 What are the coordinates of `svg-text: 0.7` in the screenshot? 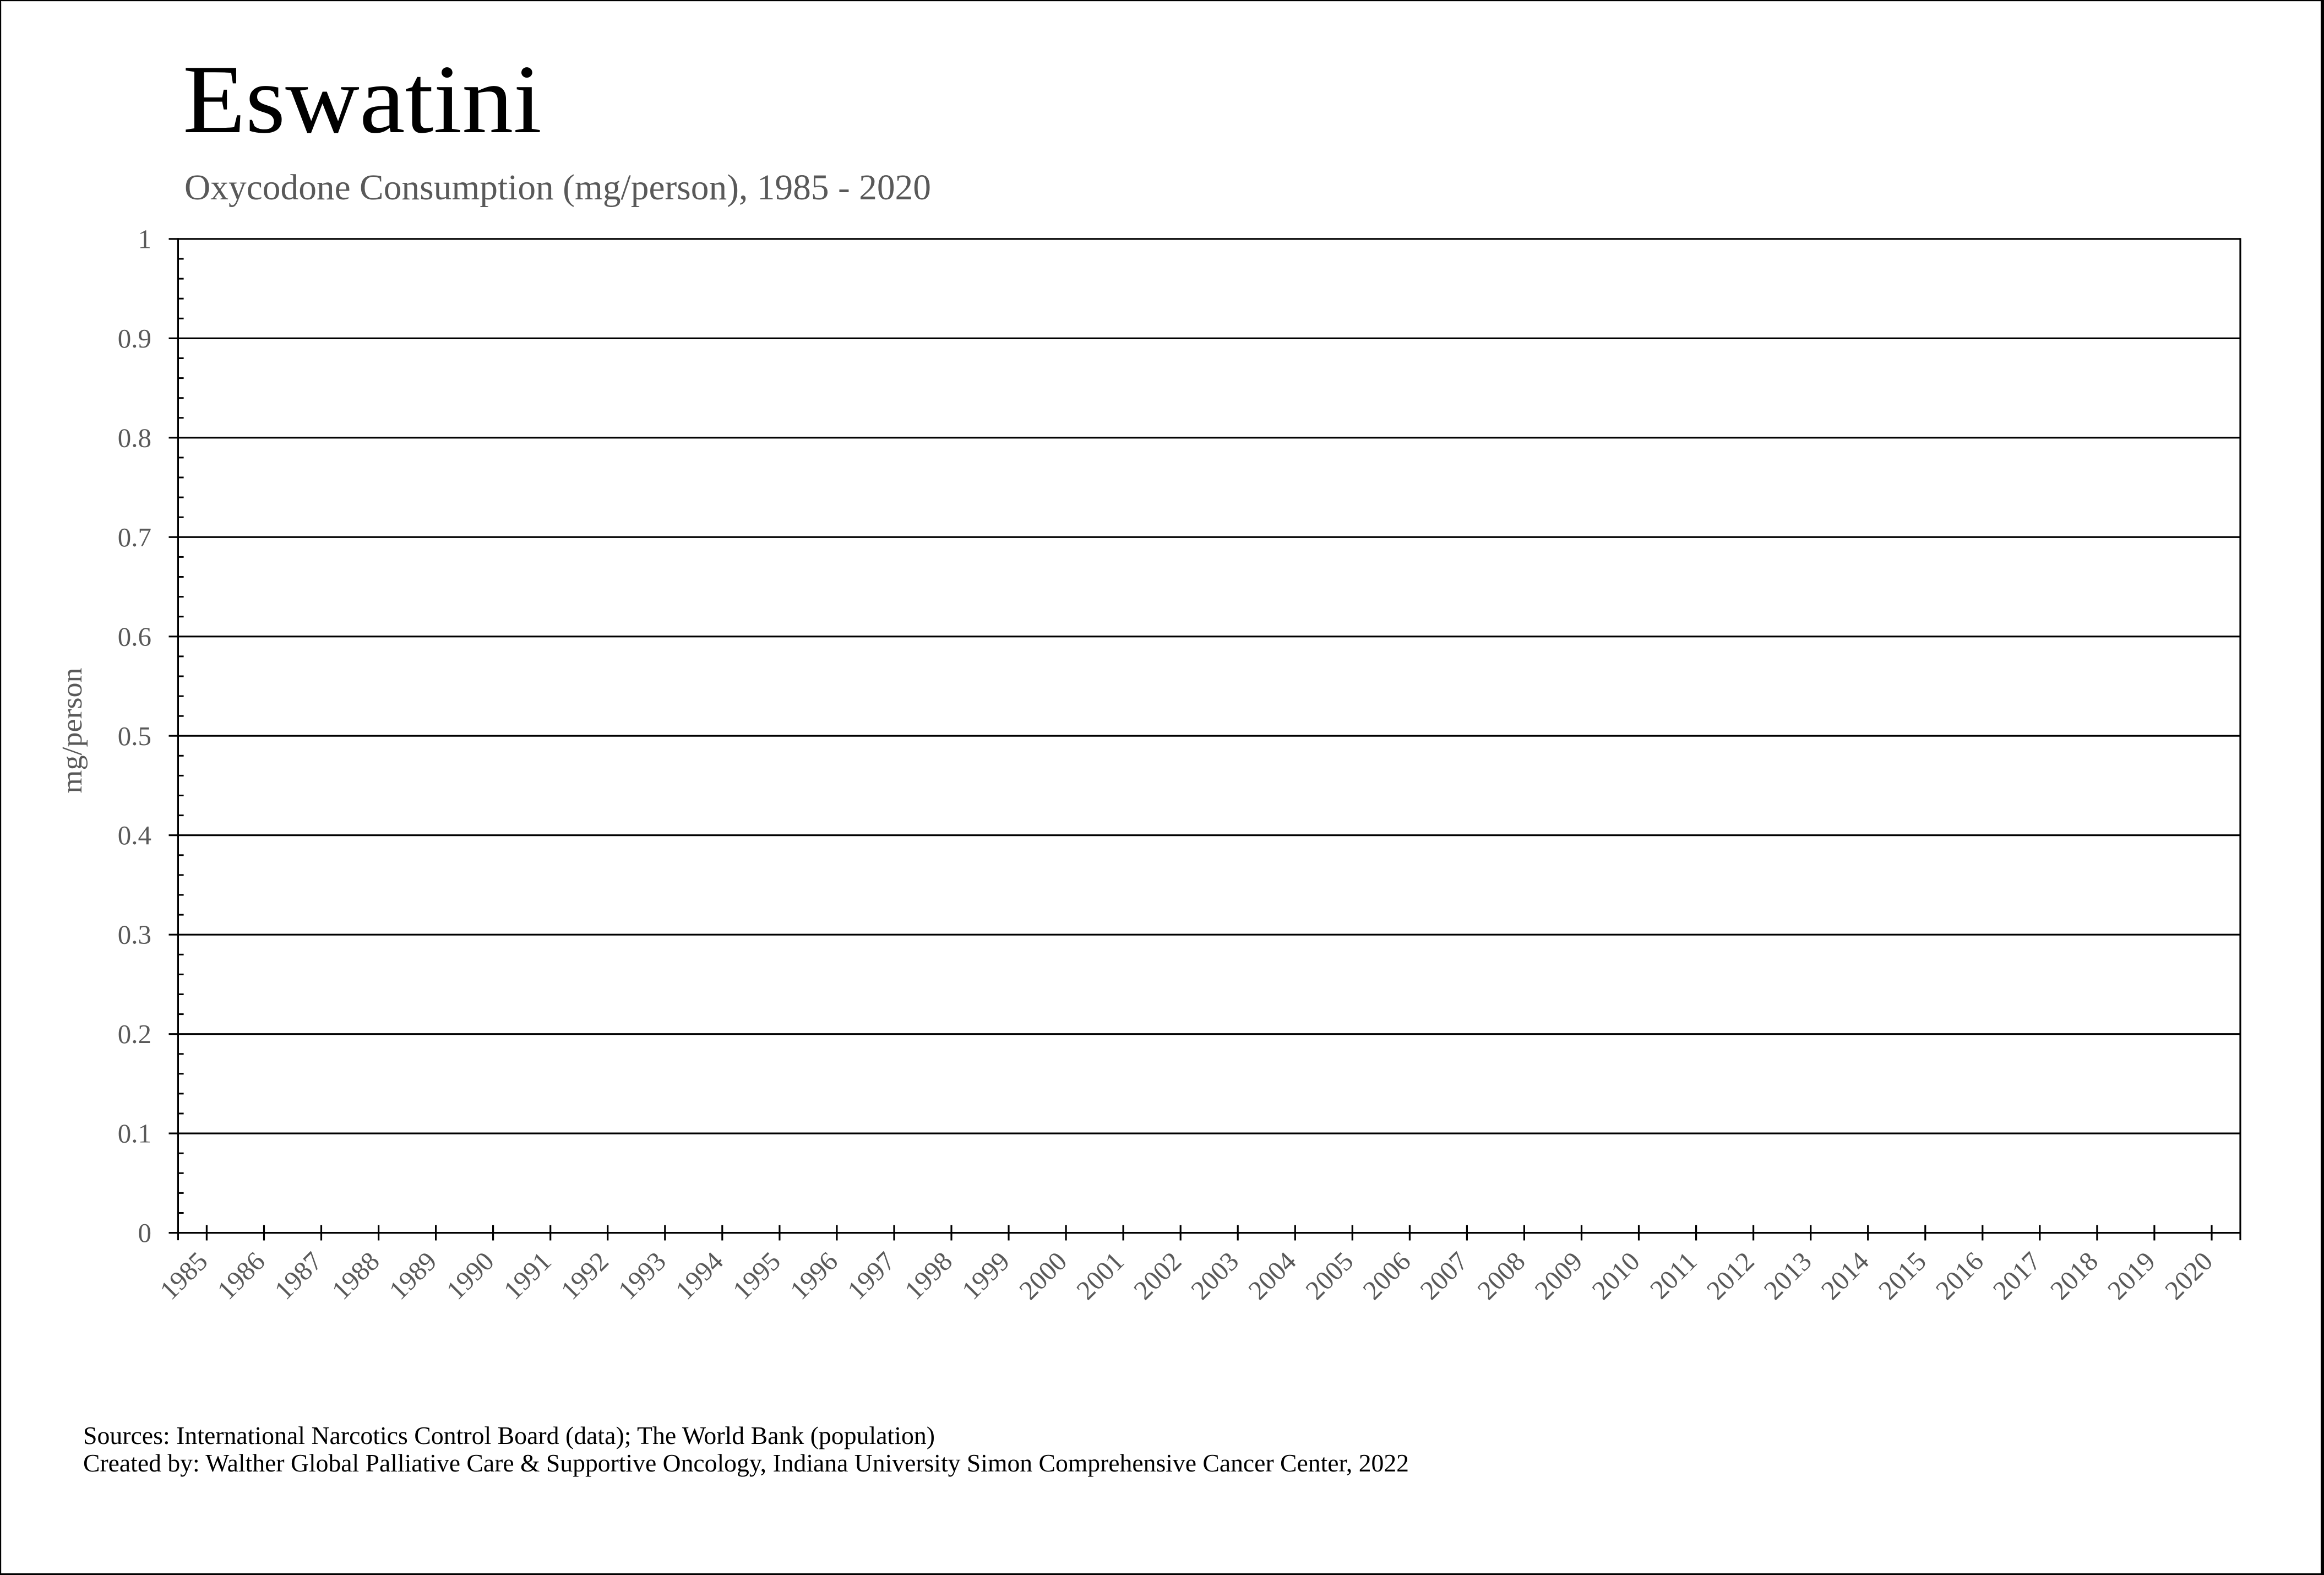 It's located at (134, 537).